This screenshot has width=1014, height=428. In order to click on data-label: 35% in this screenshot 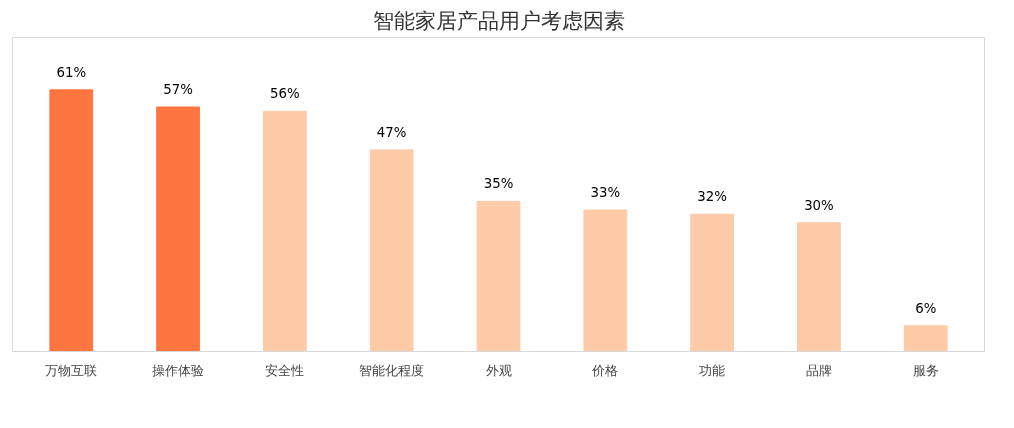, I will do `click(498, 184)`.